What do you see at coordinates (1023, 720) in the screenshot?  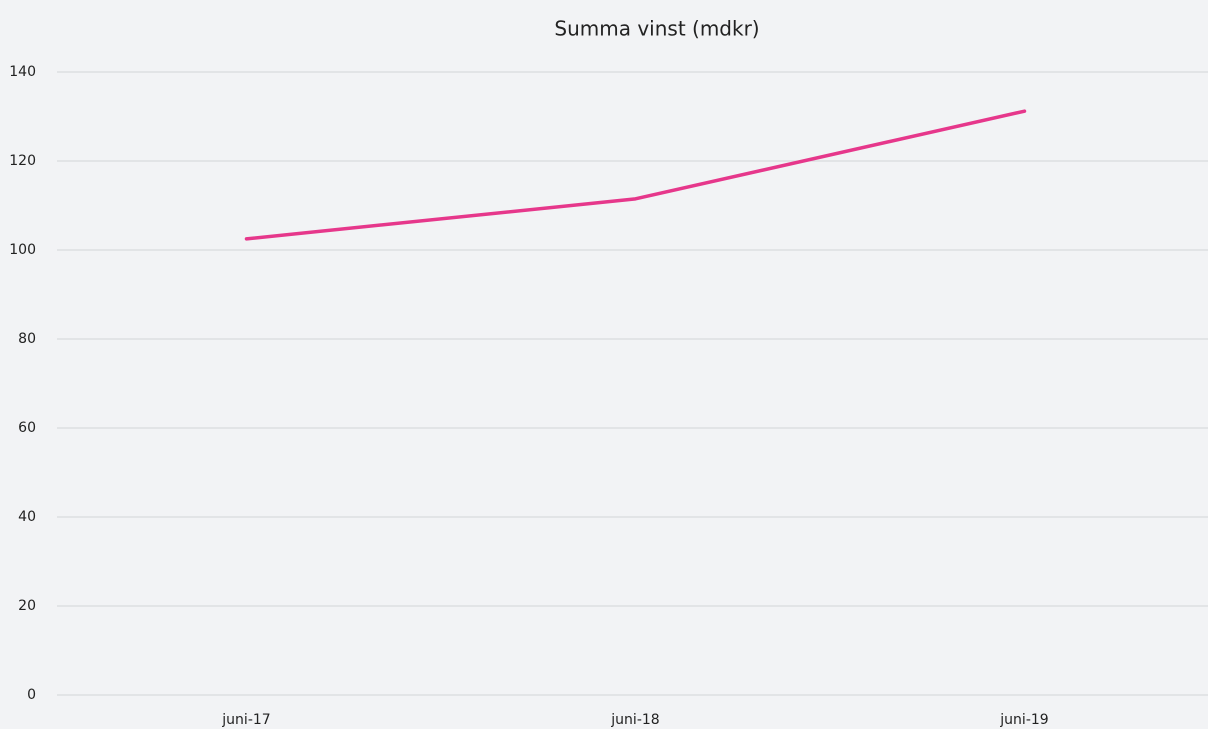 I see `x-tick-label: juni-19` at bounding box center [1023, 720].